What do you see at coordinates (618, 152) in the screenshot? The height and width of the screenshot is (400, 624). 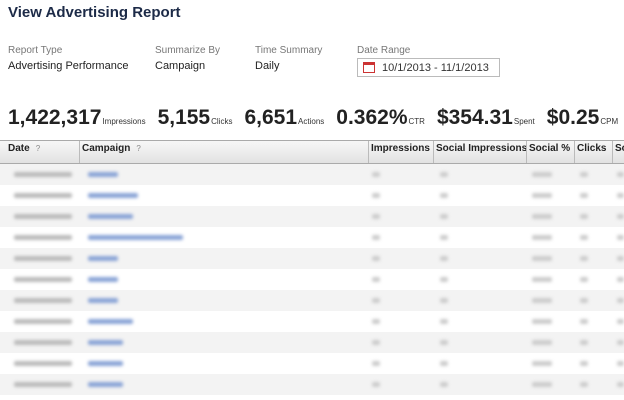 I see `column-header: Social` at bounding box center [618, 152].